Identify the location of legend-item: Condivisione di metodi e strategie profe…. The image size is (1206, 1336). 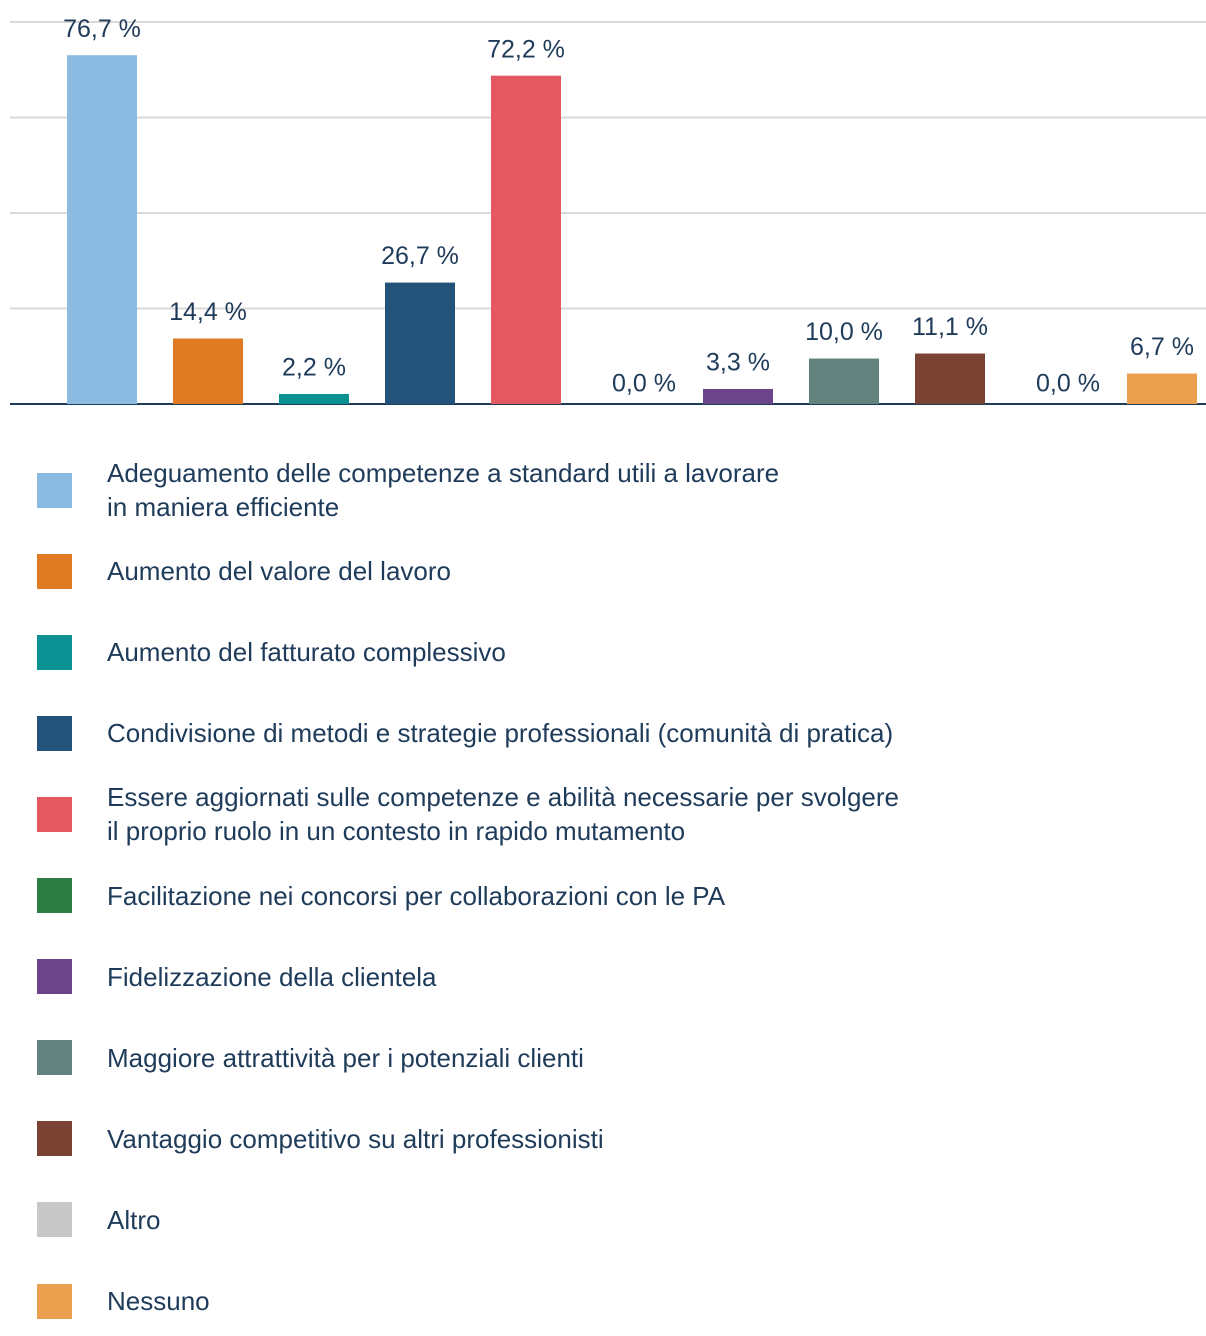
(465, 733).